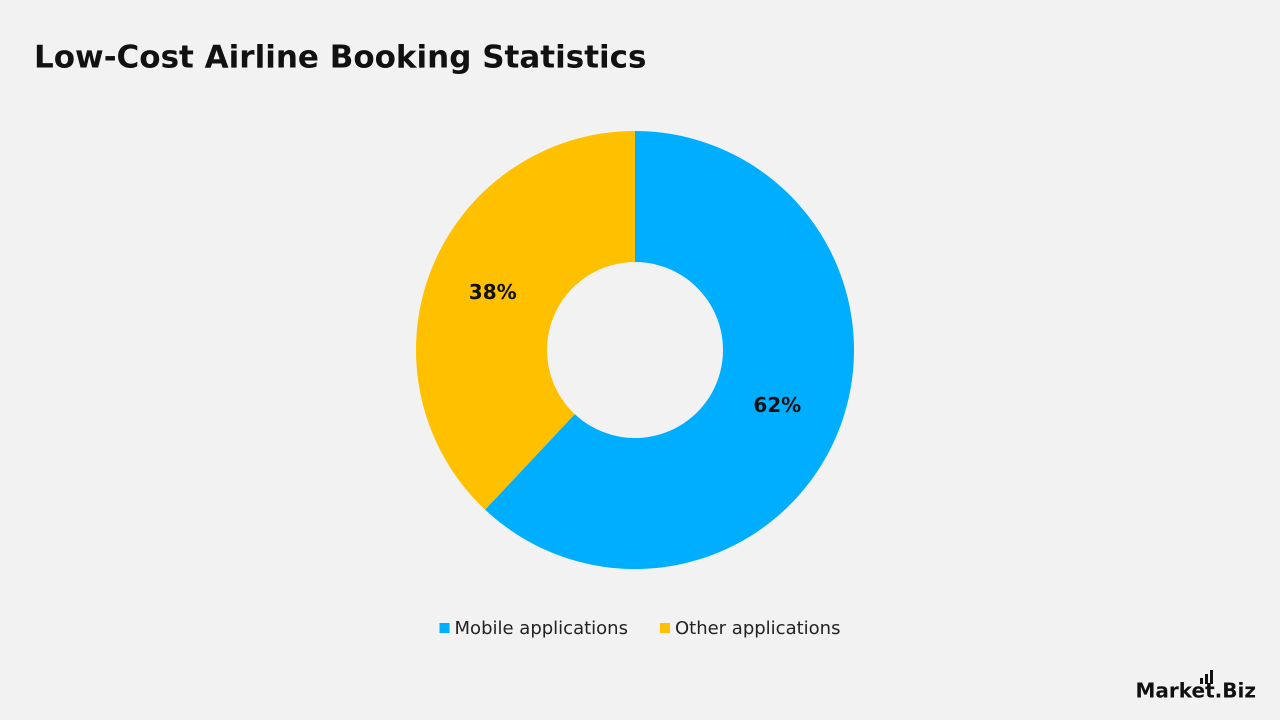 This screenshot has width=1280, height=720. Describe the element at coordinates (758, 628) in the screenshot. I see `legend-label: Other applications` at that location.